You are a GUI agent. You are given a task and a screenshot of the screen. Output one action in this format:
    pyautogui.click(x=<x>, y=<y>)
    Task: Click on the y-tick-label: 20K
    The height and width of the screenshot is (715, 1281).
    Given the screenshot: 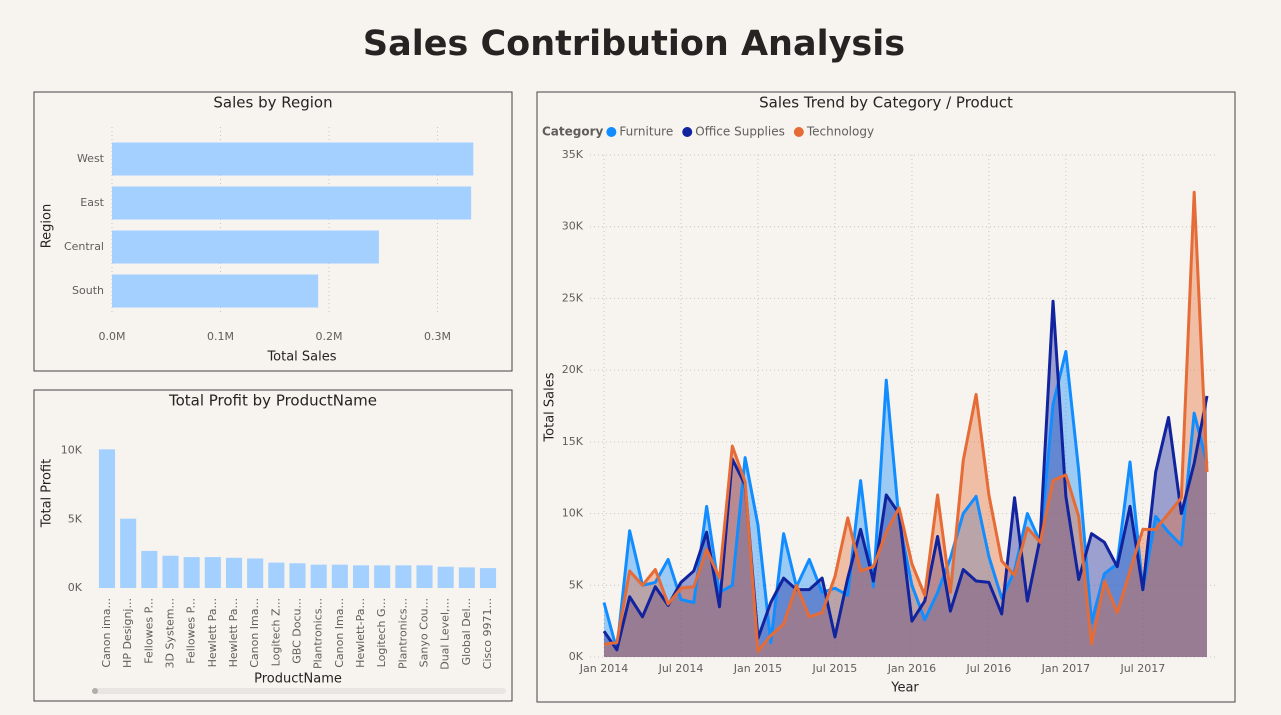 What is the action you would take?
    pyautogui.click(x=573, y=369)
    